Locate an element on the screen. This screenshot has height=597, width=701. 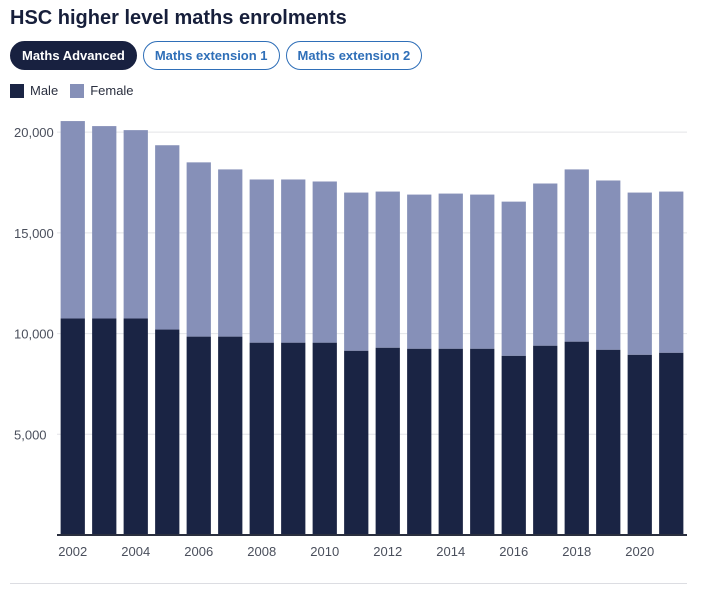
y-tick-label: 15,000 is located at coordinates (34, 233).